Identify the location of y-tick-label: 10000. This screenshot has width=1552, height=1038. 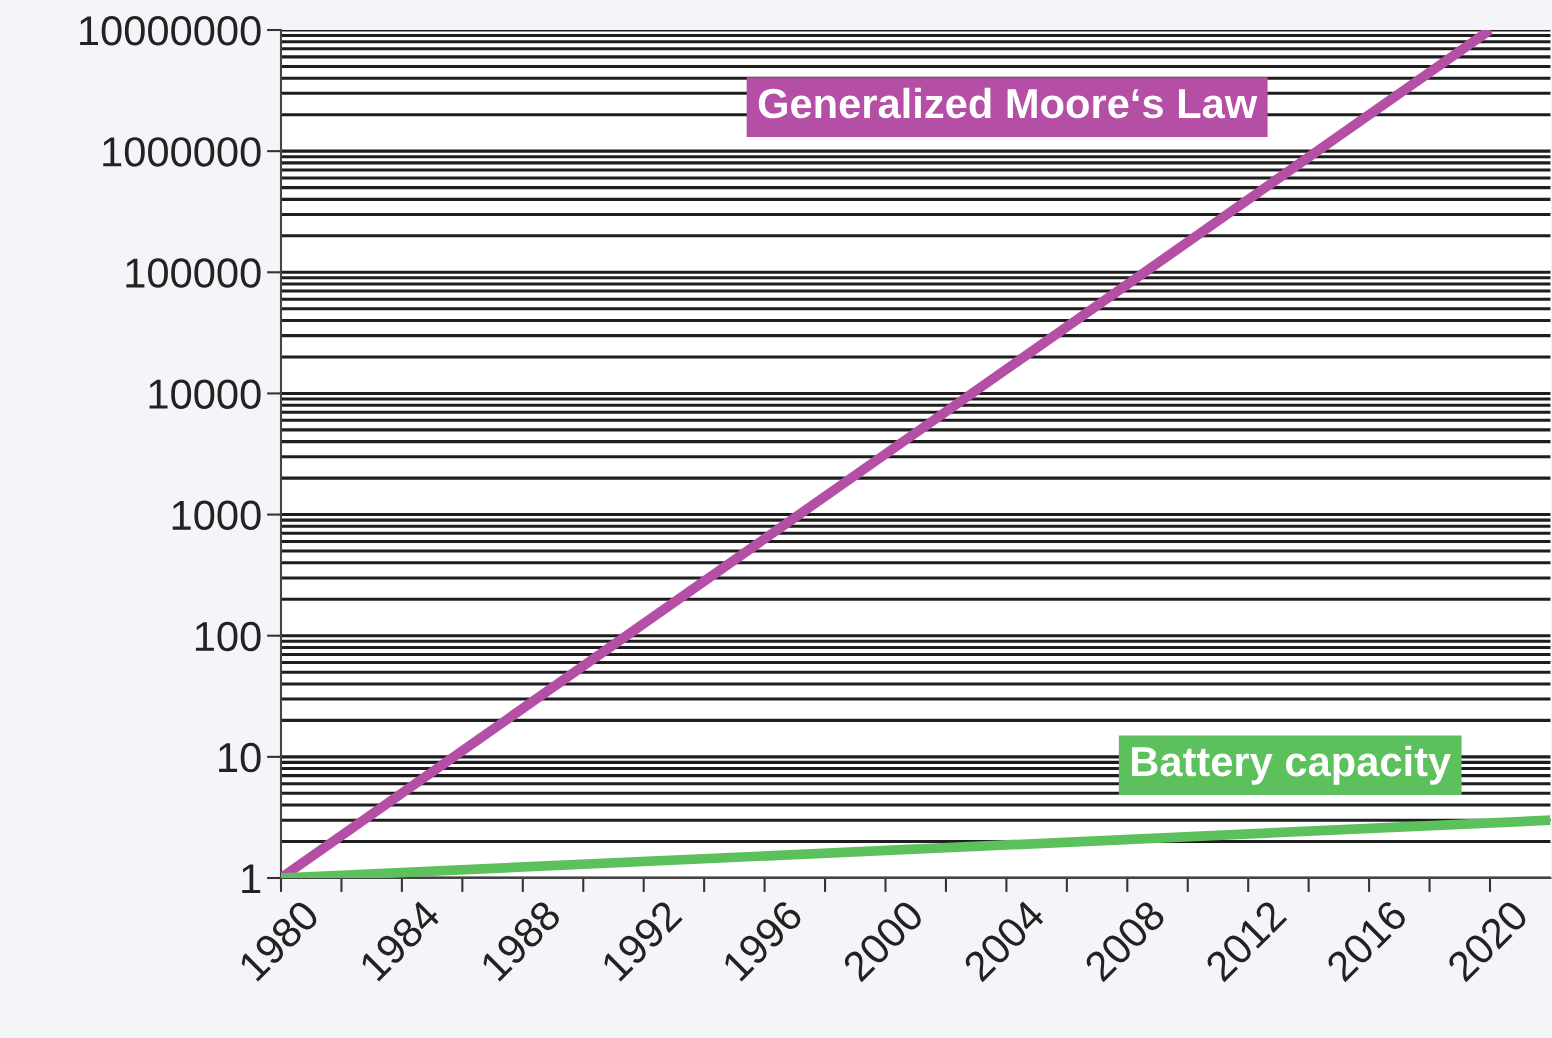
(205, 394).